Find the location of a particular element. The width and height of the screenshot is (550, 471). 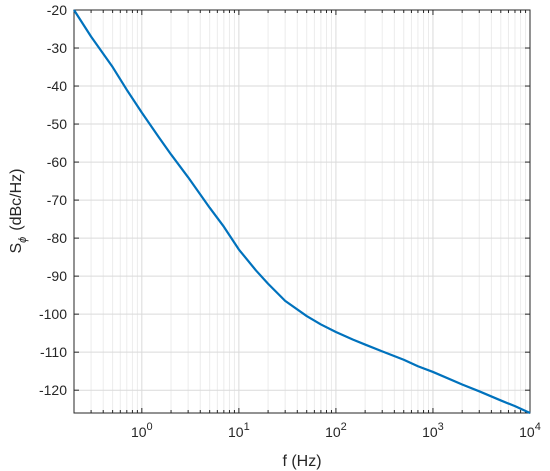

y-axis-title-subscript: ϕ is located at coordinates (23, 240).